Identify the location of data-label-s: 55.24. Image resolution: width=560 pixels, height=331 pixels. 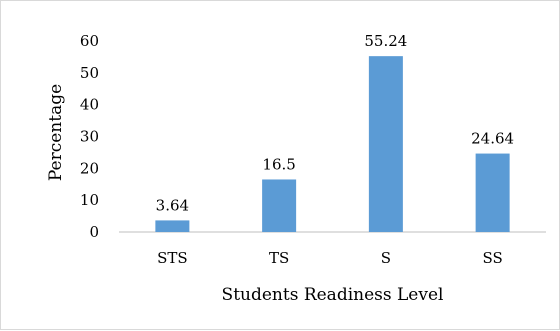
(385, 41).